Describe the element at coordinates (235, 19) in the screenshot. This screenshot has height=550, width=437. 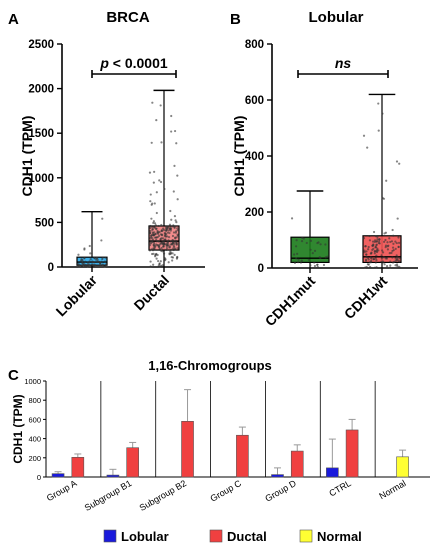
I see `panel-b-label: B` at that location.